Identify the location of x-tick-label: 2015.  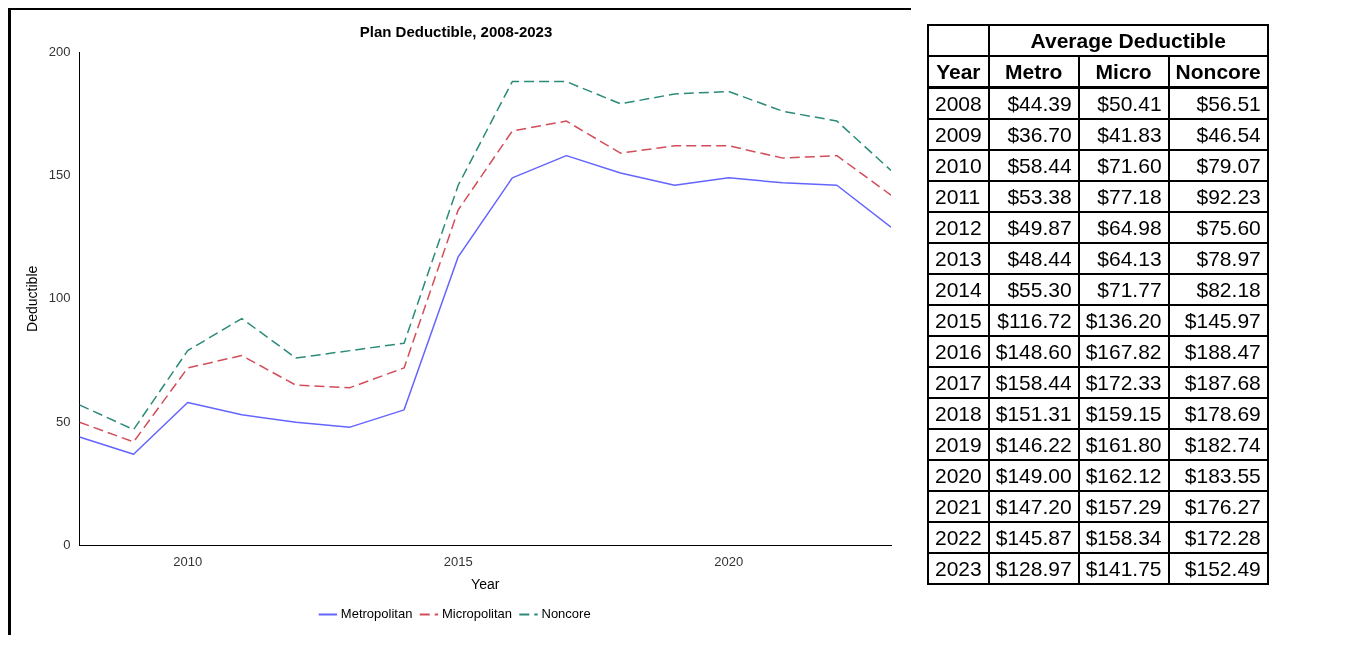
(458, 561).